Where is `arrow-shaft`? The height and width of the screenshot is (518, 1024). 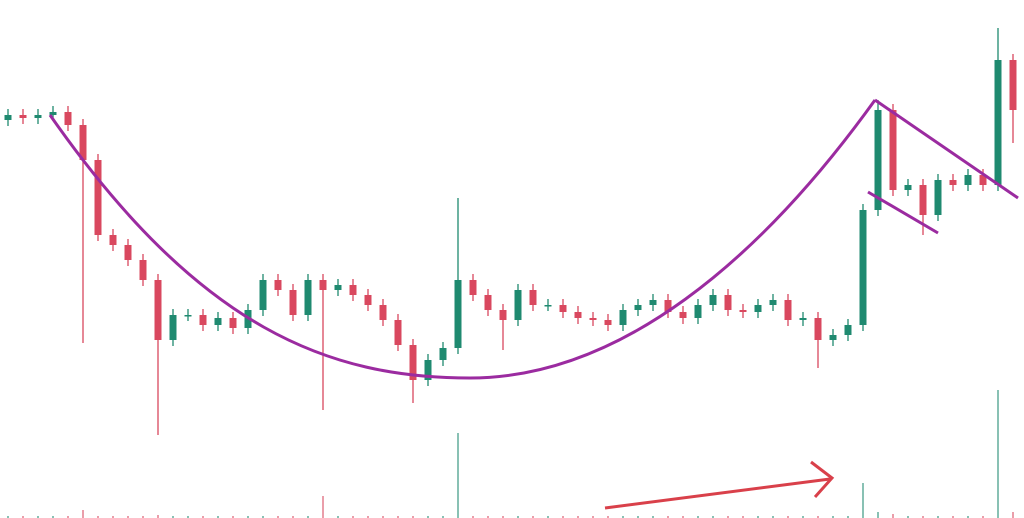
arrow-shaft is located at coordinates (717, 493).